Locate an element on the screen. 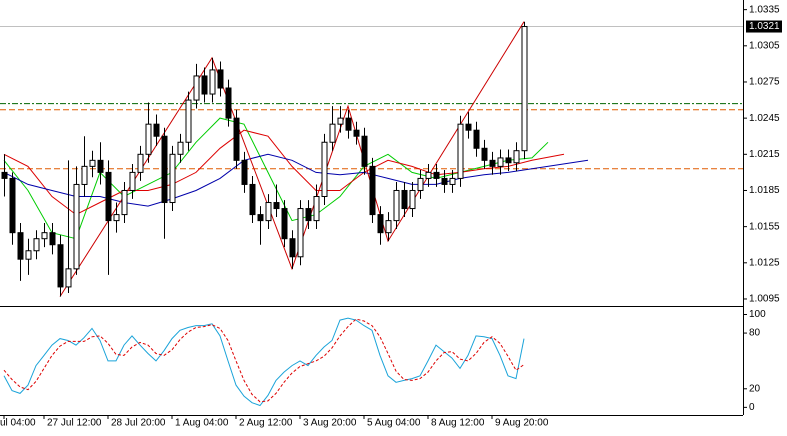  y-tick-label: 1.0155 is located at coordinates (764, 226).